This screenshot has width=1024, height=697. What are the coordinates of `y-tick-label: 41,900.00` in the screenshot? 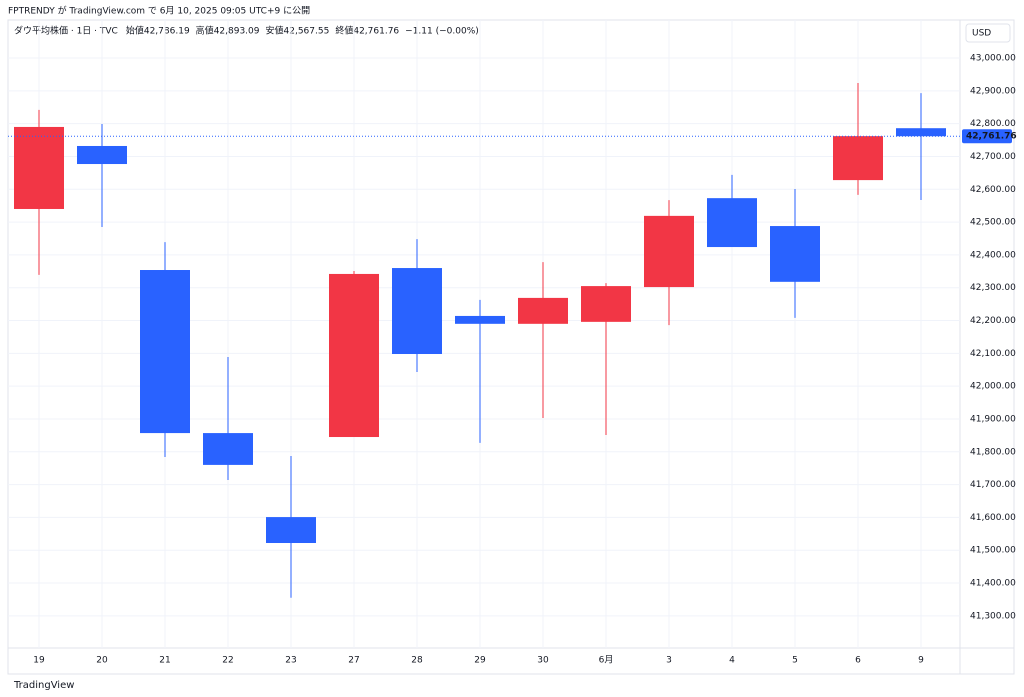 It's located at (993, 419).